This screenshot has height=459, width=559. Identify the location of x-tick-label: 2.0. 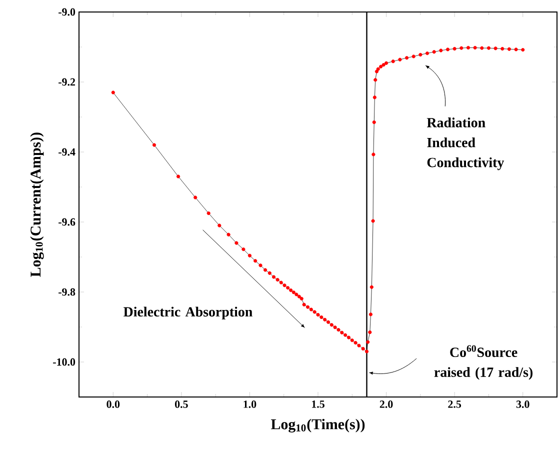
(386, 404).